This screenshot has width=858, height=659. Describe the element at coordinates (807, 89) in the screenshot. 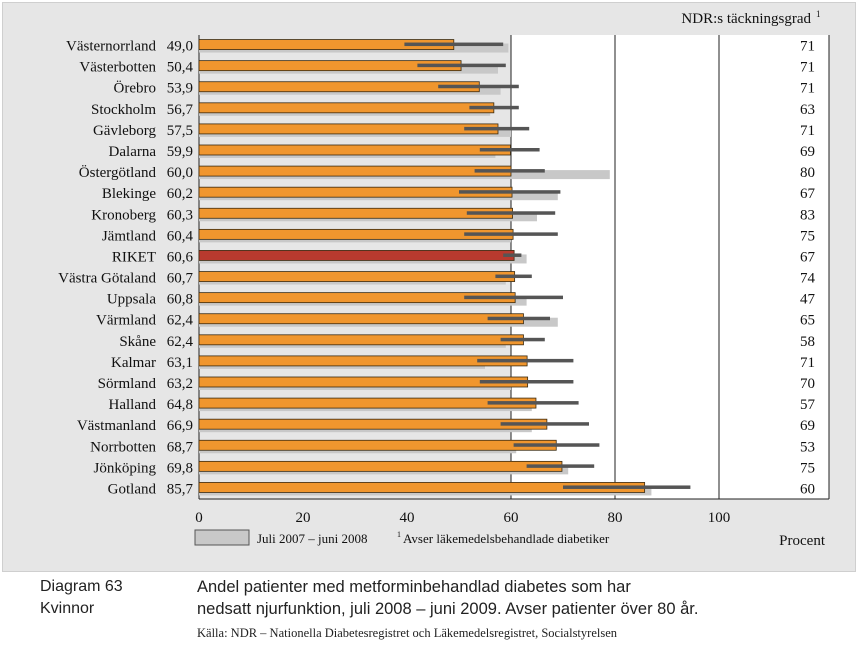

I see `coverage-value-2: 71` at that location.